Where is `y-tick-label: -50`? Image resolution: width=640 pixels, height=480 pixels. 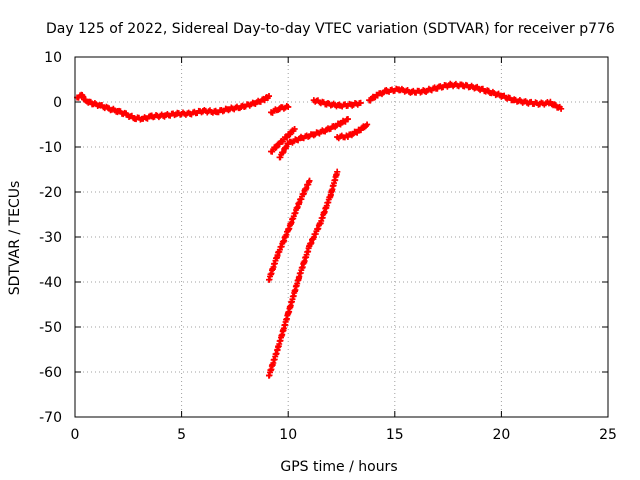 y-tick-label: -50 is located at coordinates (50, 328).